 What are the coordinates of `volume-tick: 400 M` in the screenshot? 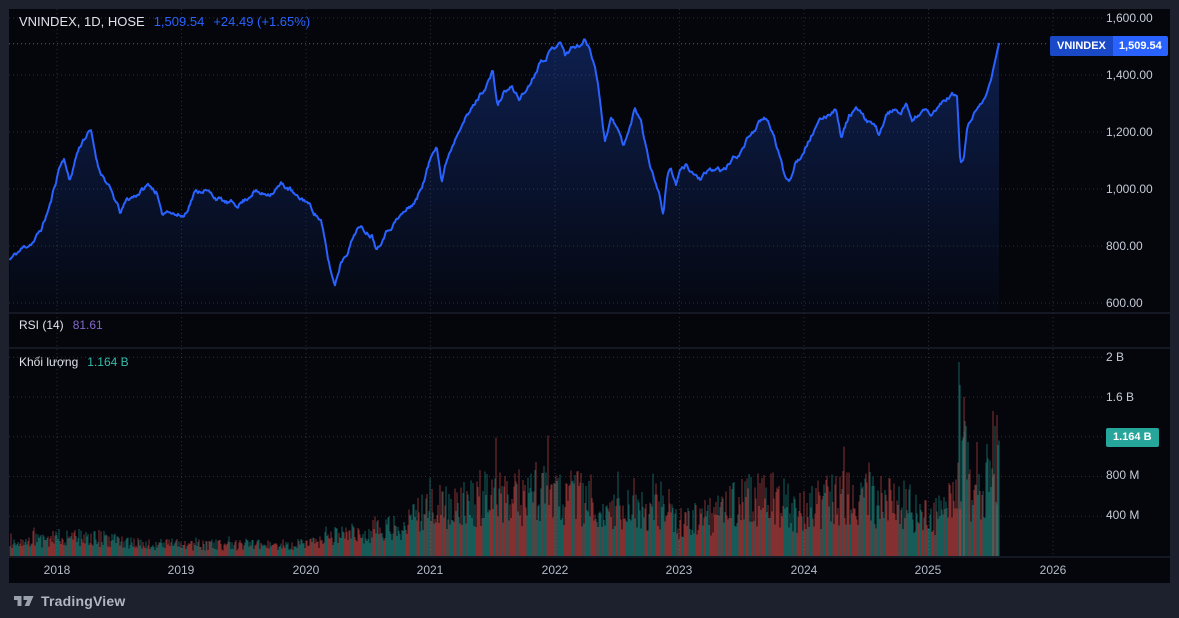 It's located at (1123, 515).